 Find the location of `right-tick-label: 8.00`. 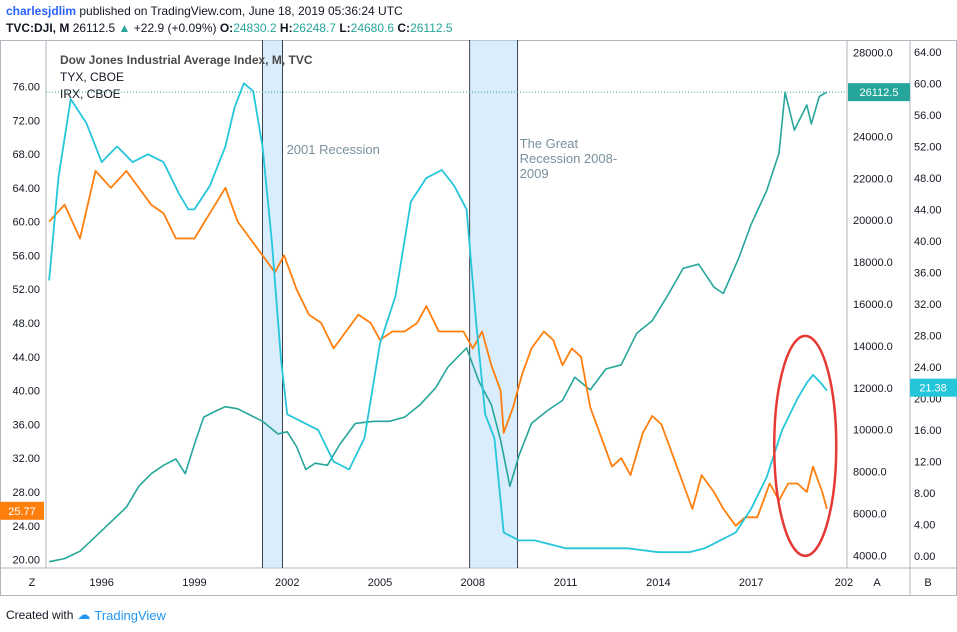

right-tick-label: 8.00 is located at coordinates (924, 494).